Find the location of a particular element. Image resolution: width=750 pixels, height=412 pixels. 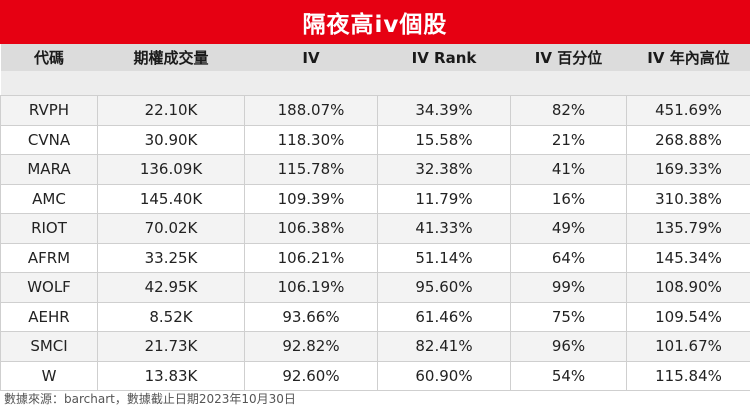

table-row: AMC 145.40K 109.39% 11.79% 16% 310.38% is located at coordinates (375, 198).